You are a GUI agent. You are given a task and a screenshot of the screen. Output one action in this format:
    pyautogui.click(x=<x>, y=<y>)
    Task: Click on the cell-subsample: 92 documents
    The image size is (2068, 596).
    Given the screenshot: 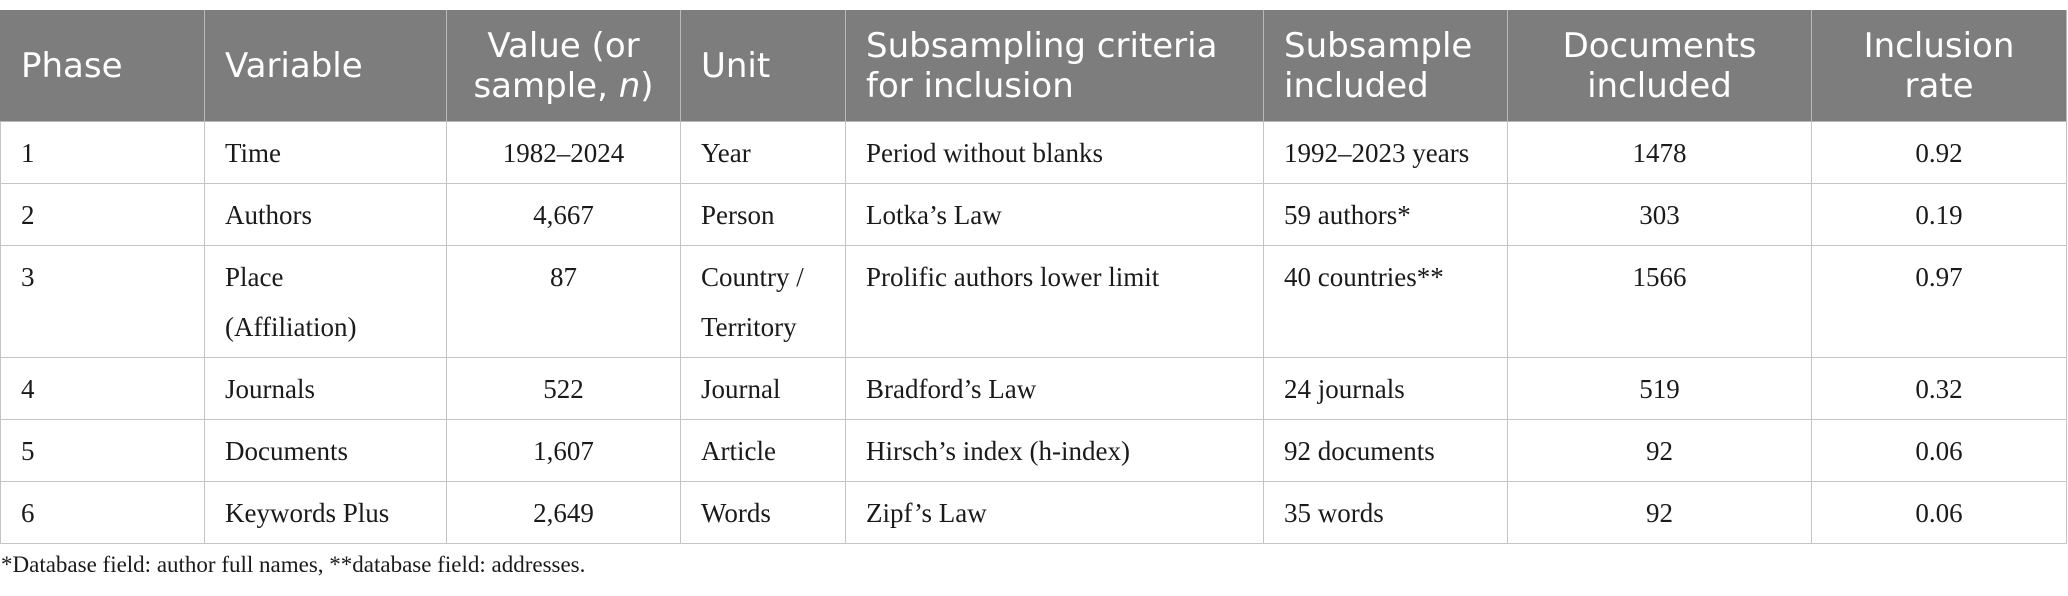 What is the action you would take?
    pyautogui.click(x=1385, y=450)
    